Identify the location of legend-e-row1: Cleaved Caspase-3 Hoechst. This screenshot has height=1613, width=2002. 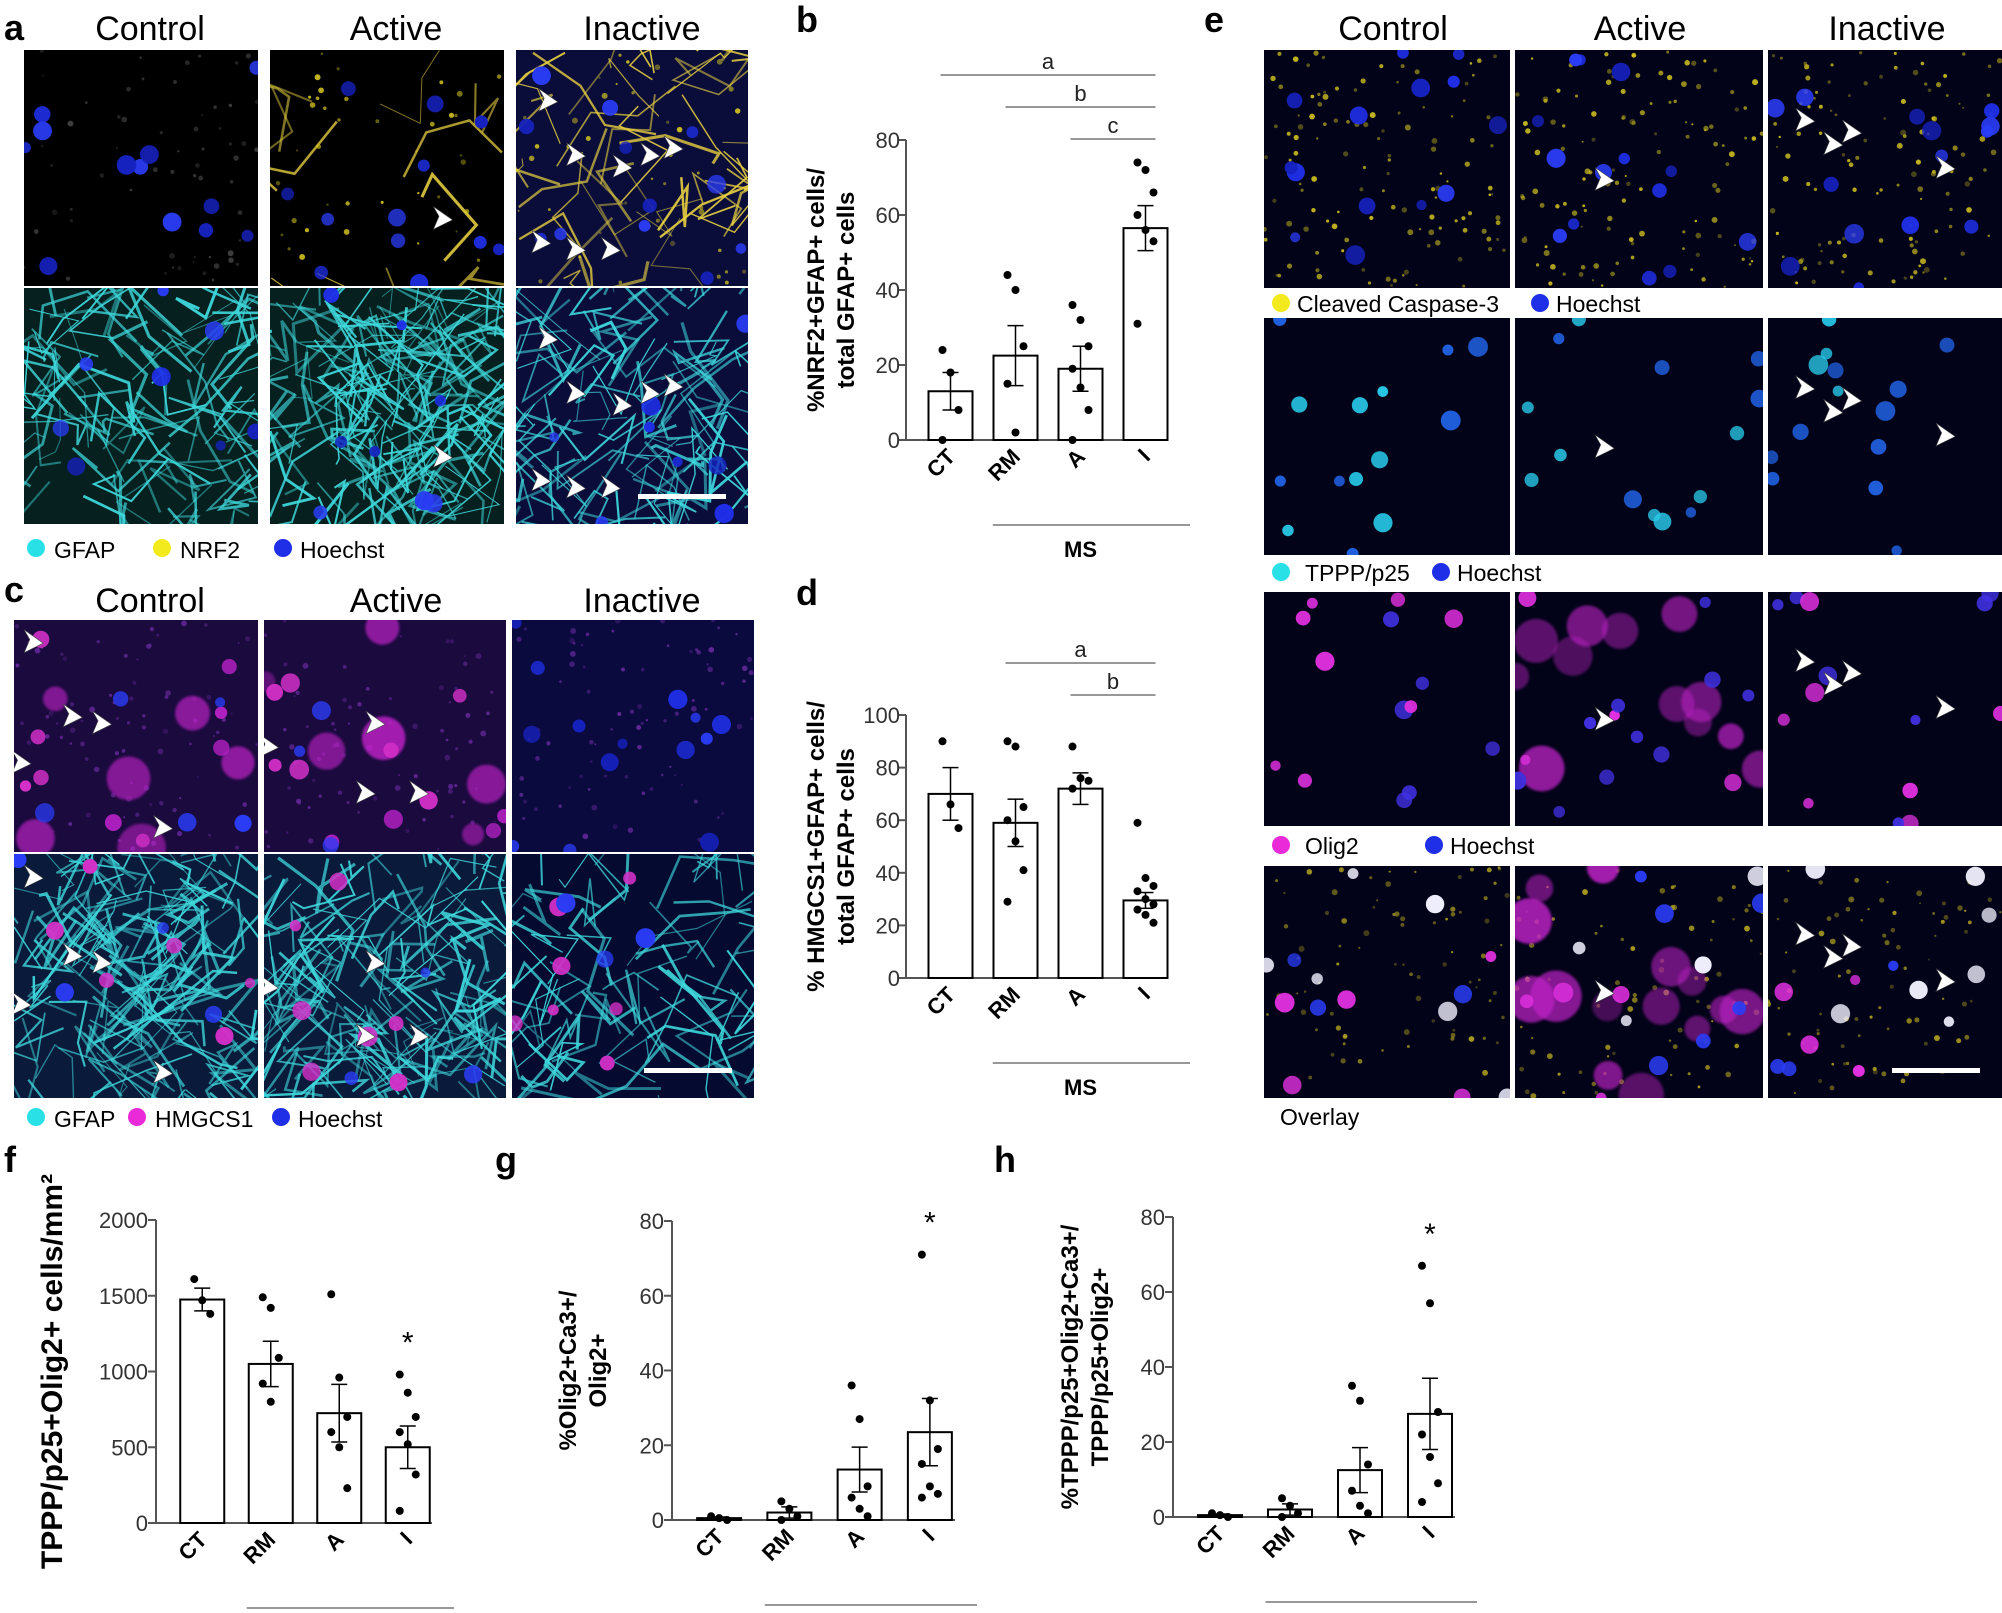
(1456, 304).